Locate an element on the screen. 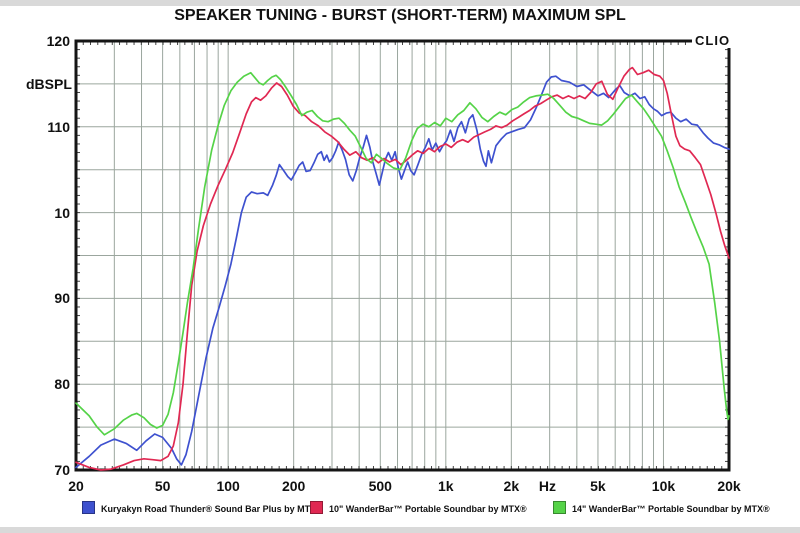 This screenshot has height=533, width=800. y-tick-label-10: 10 is located at coordinates (62, 212).